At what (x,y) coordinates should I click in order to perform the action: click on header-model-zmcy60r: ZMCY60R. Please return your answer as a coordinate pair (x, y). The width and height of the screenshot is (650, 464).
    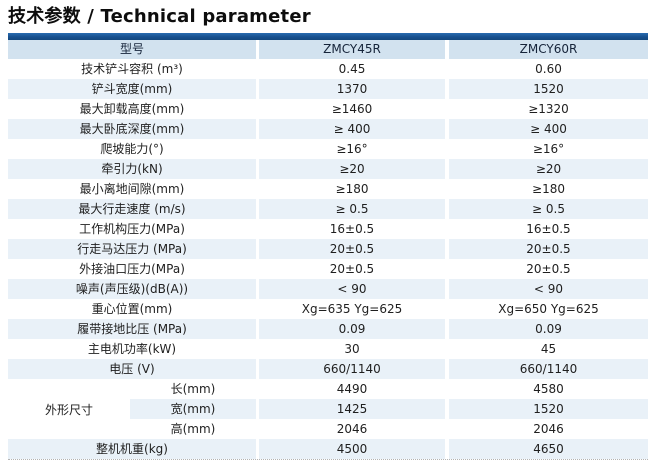
    Looking at the image, I should click on (548, 49).